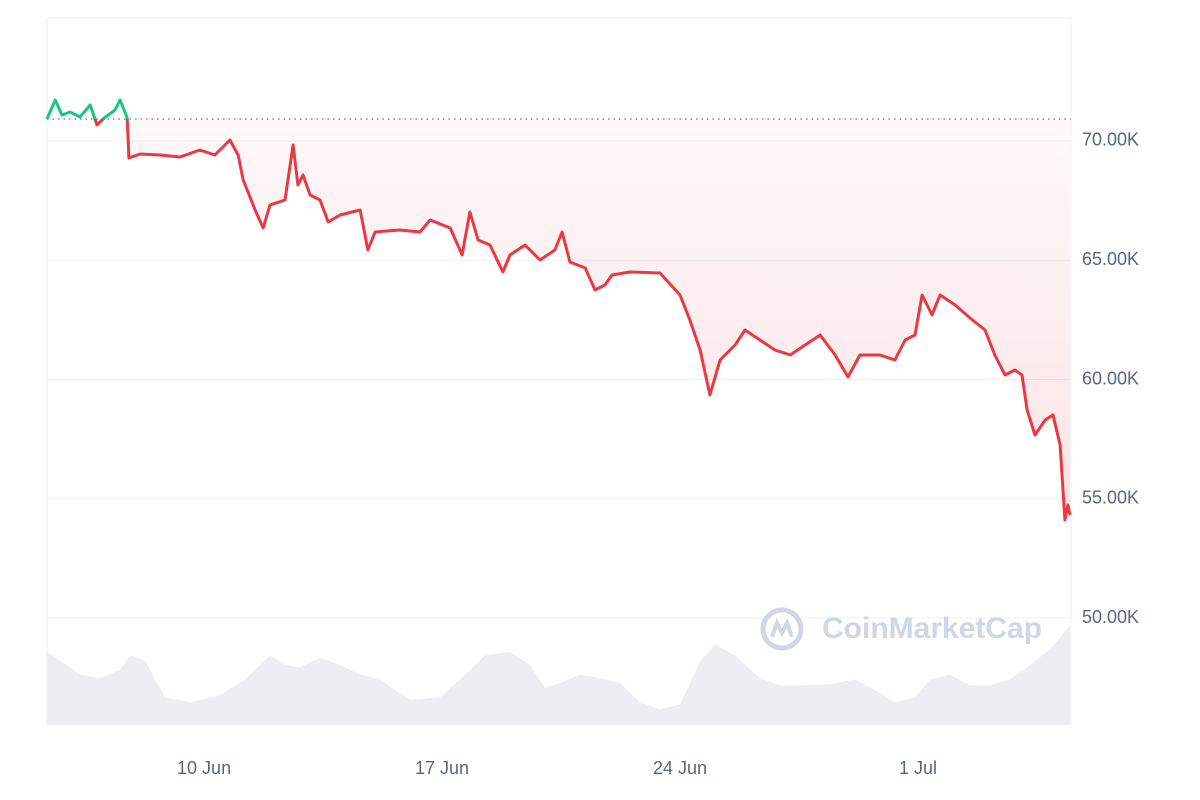 Image resolution: width=1200 pixels, height=800 pixels. I want to click on y-tick-label: 60.00K, so click(1110, 378).